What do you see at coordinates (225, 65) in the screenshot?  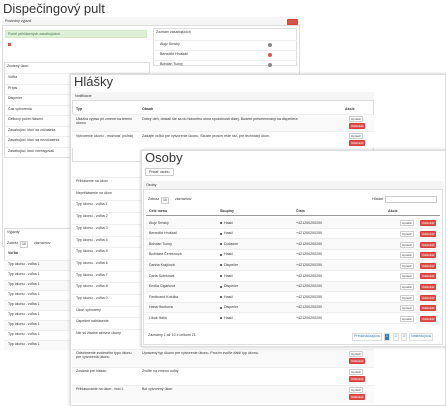 I see `responder-row` at bounding box center [225, 65].